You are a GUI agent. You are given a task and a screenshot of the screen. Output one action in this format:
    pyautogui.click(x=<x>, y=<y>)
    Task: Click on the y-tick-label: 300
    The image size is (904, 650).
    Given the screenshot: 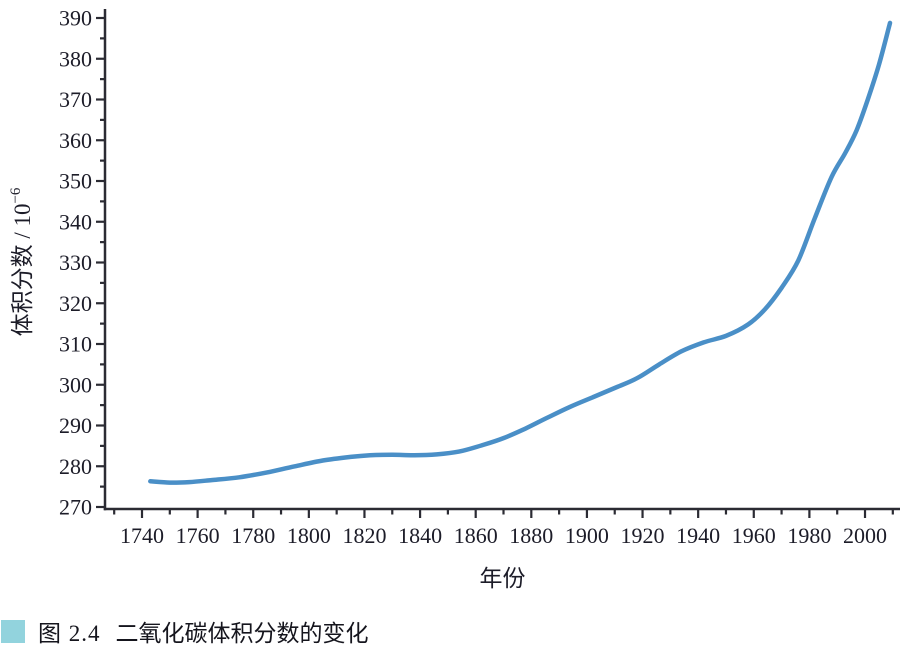 What is the action you would take?
    pyautogui.click(x=75, y=384)
    